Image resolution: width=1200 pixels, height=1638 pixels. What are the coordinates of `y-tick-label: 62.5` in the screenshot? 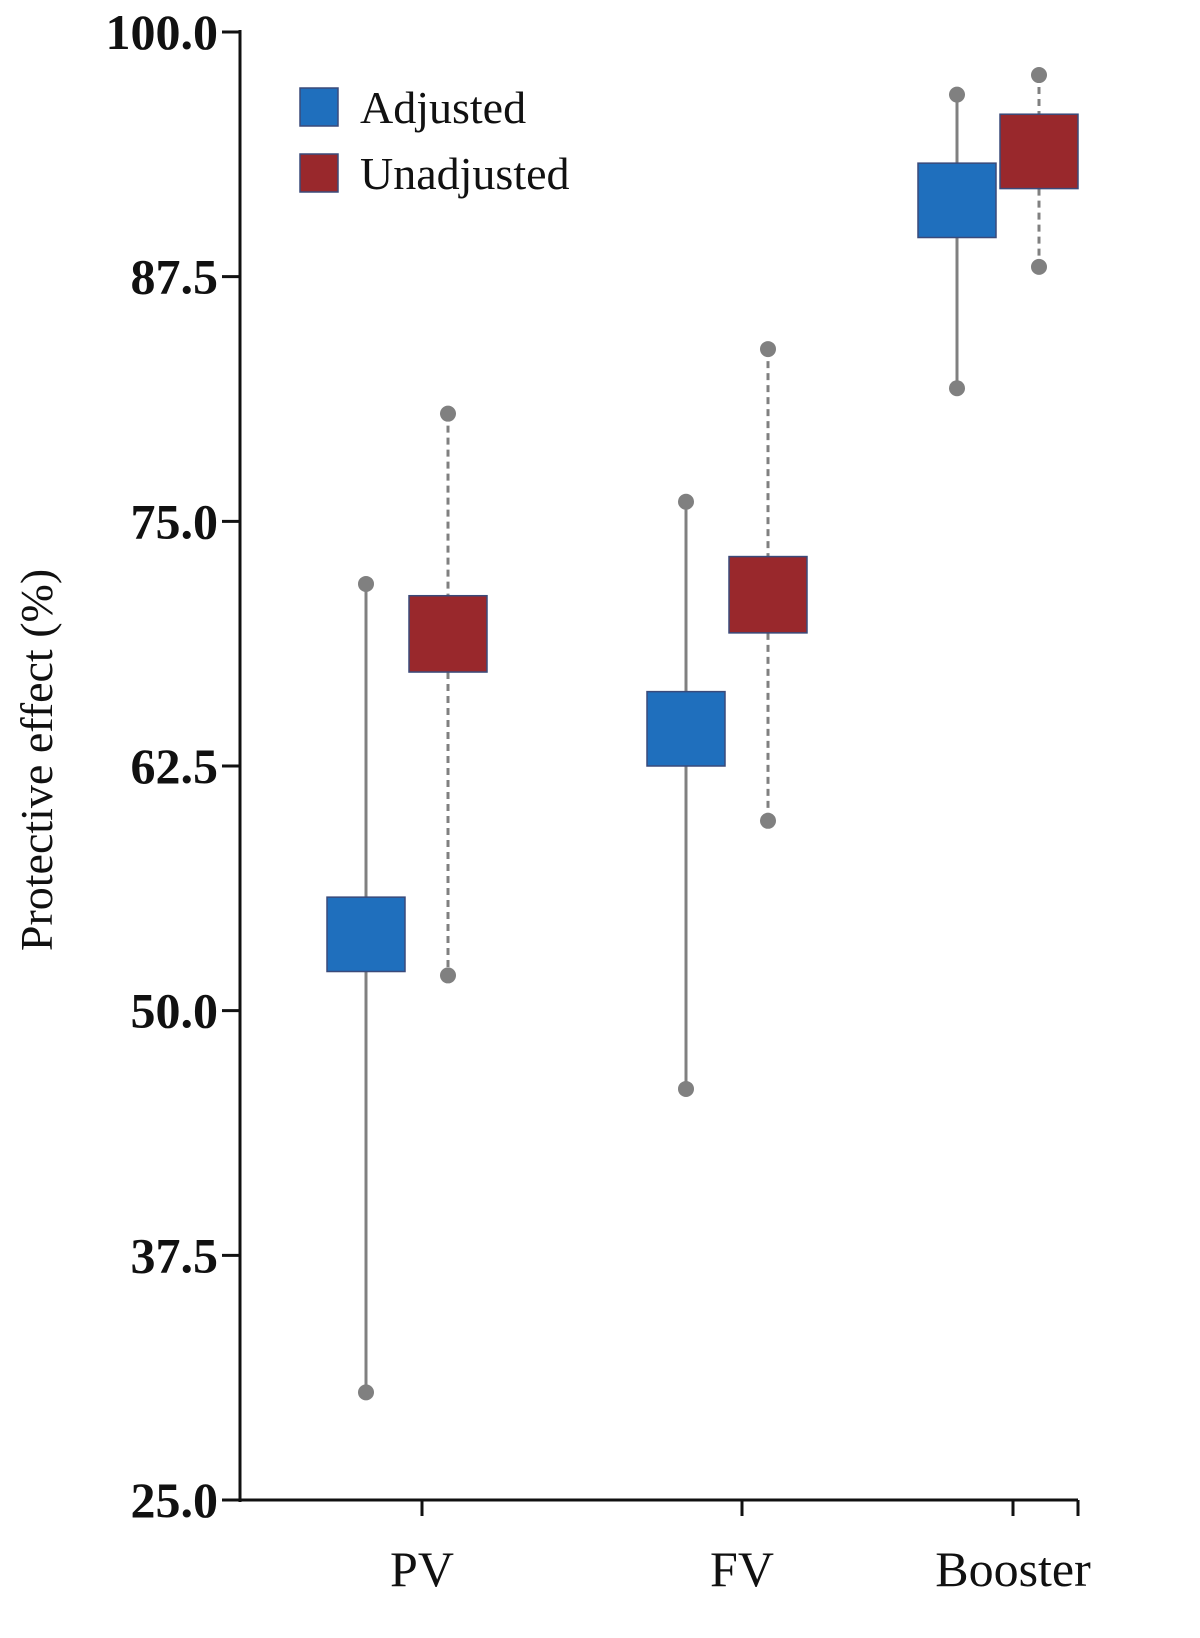 It's located at (175, 766).